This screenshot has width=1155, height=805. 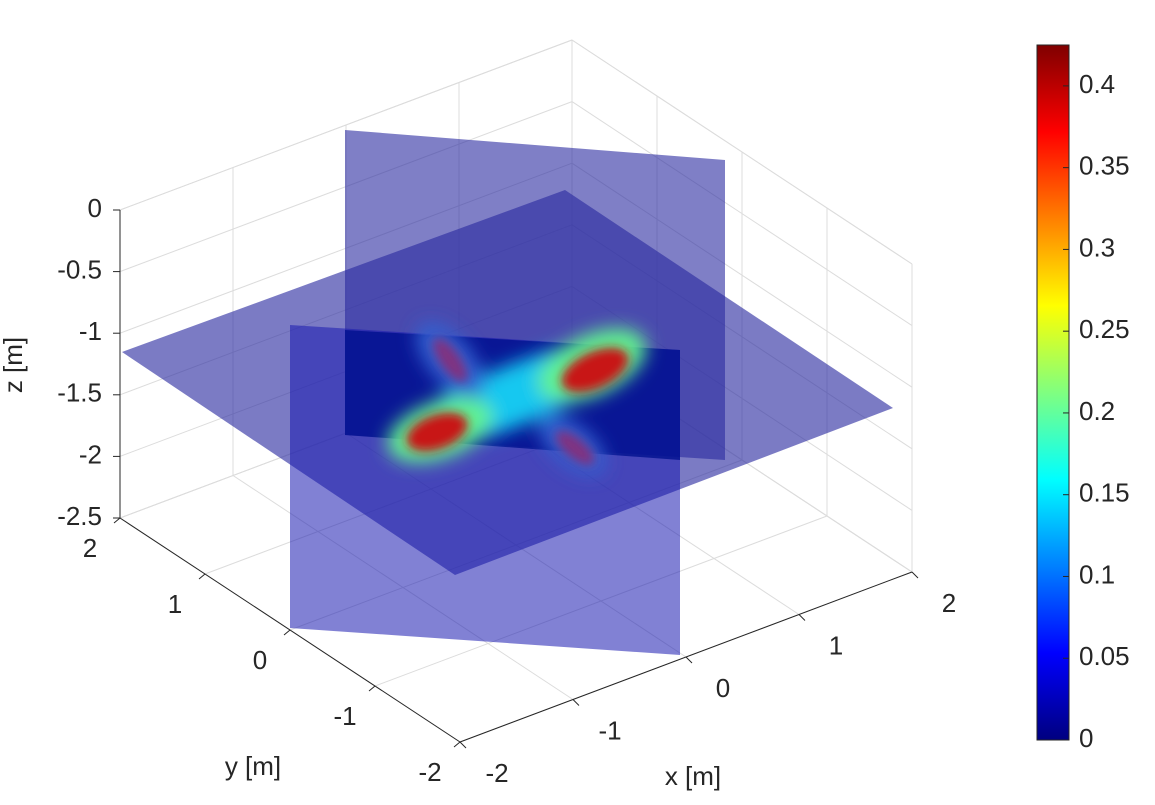 What do you see at coordinates (14, 365) in the screenshot?
I see `z-axis-label: z [m]` at bounding box center [14, 365].